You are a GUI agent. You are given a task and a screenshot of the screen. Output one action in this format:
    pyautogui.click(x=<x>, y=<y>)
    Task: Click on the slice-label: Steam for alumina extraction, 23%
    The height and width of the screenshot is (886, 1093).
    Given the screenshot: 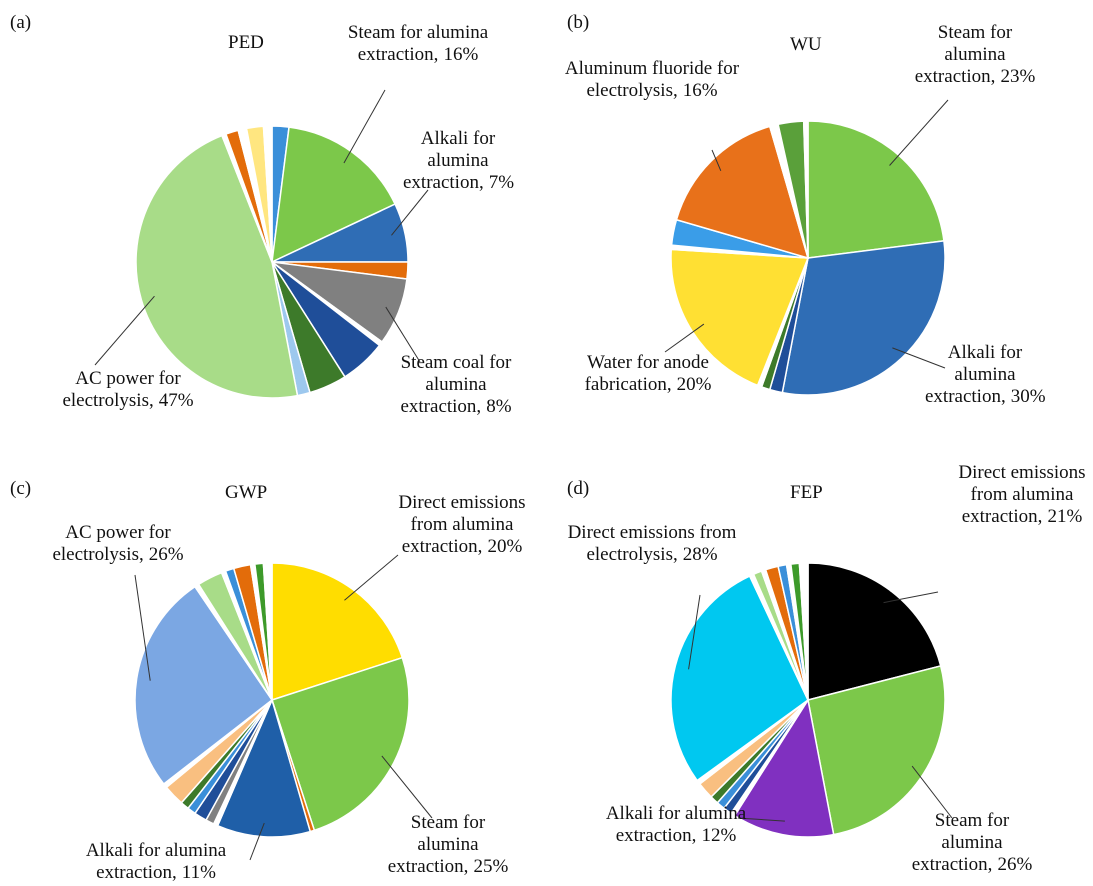 What is the action you would take?
    pyautogui.click(x=975, y=55)
    